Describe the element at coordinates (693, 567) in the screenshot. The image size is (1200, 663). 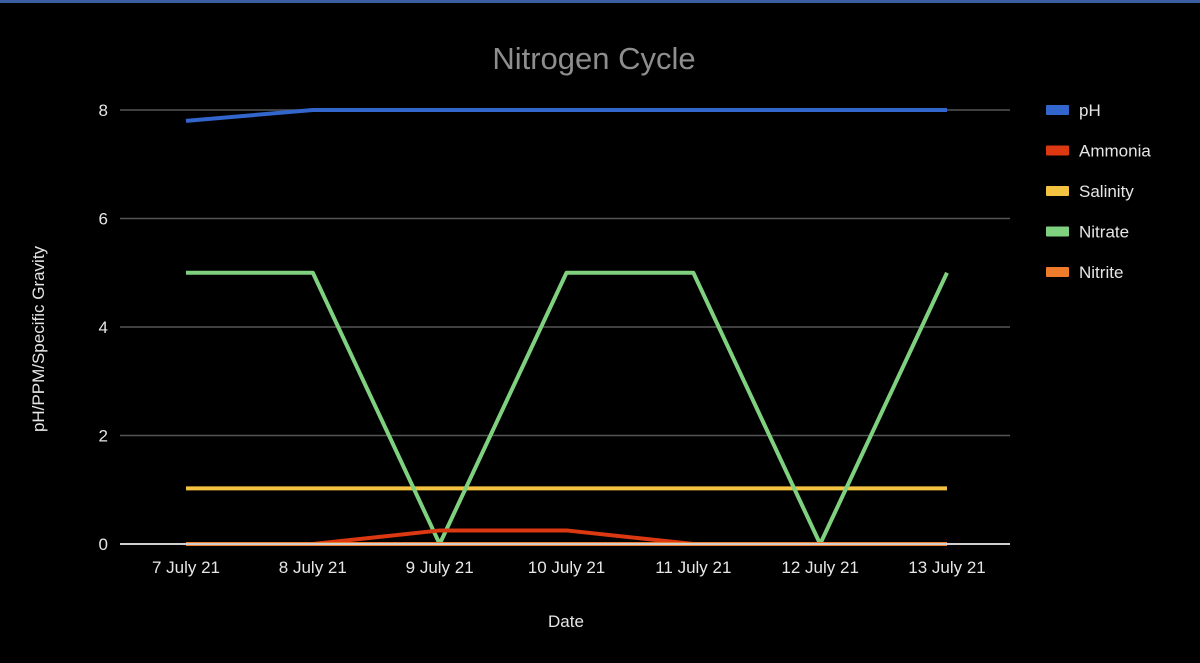
I see `x-tick-label: 11 July 21` at that location.